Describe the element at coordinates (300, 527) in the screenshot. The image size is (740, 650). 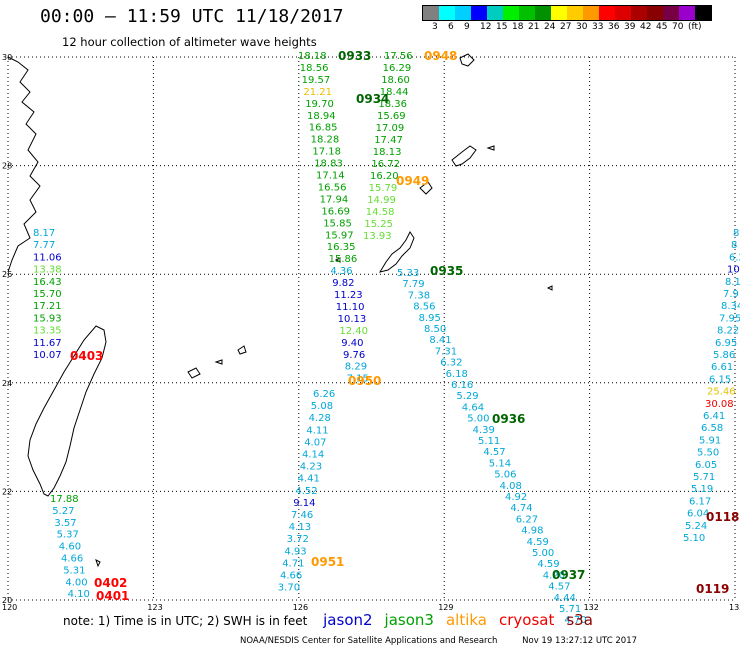
I see `wave-height-value: 4.13` at that location.